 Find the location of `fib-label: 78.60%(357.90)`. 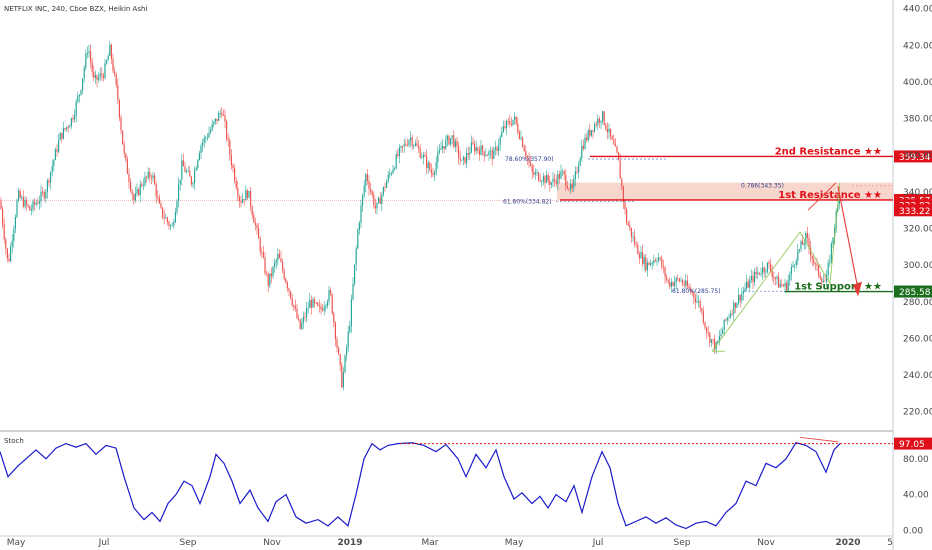

fib-label: 78.60%(357.90) is located at coordinates (529, 159).